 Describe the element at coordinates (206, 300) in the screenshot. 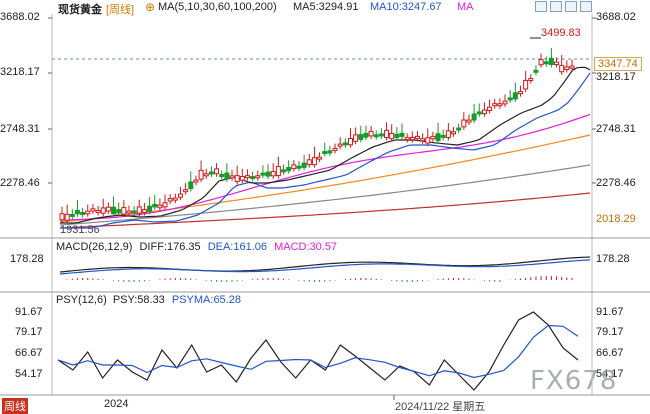

I see `psyma-value: PSYMA:65.28` at that location.